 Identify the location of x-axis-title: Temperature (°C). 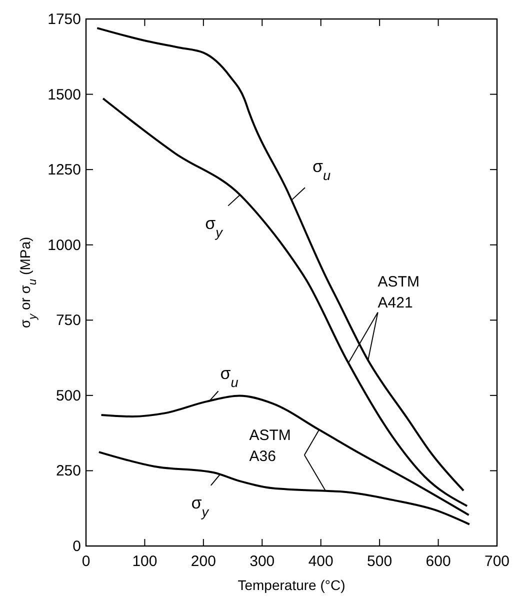
(292, 585).